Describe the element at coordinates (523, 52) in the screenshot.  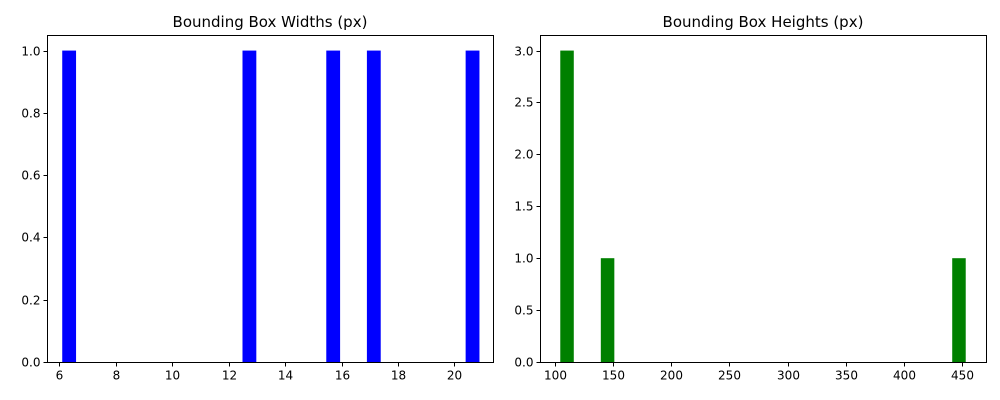
I see `heights-y-tick-label-6: 3.0` at that location.